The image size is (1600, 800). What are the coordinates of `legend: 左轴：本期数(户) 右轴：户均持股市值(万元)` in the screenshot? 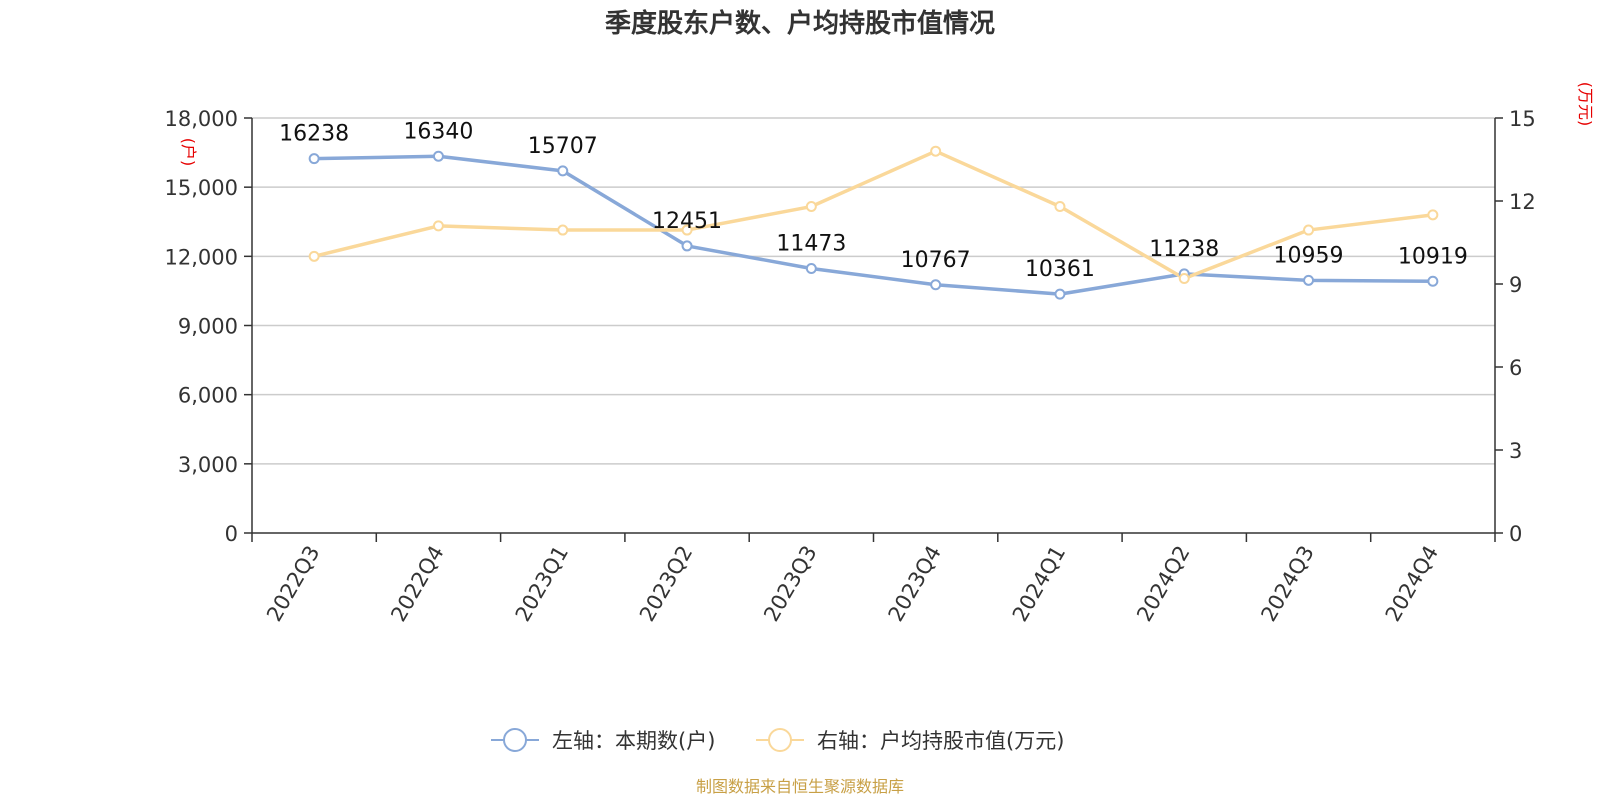 It's located at (777, 740).